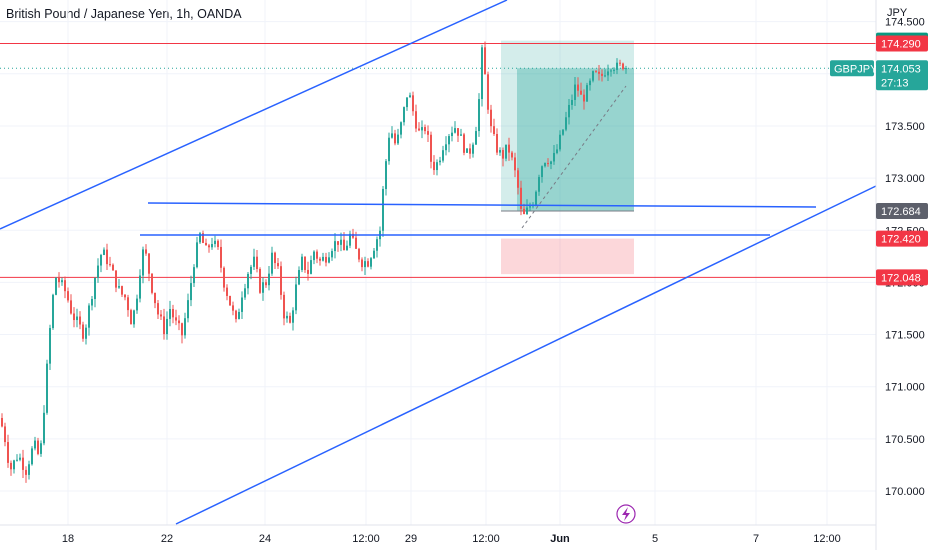 The height and width of the screenshot is (550, 932). I want to click on x-tick-label: 5, so click(655, 539).